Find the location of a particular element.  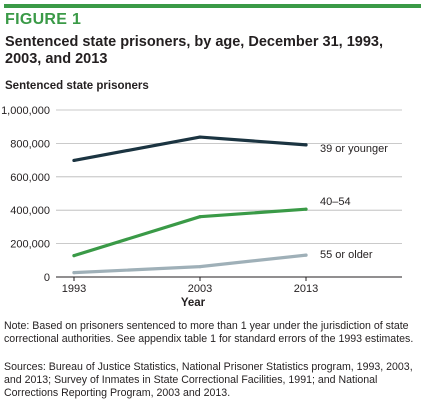

x-tick-label: 2013 is located at coordinates (306, 289).